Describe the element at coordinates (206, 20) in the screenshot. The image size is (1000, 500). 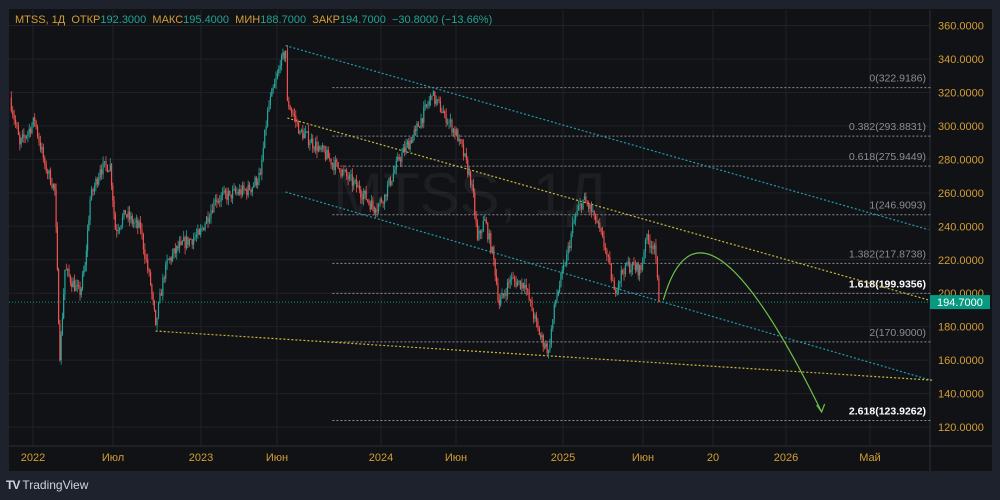
I see `high-value: 195.4000` at that location.